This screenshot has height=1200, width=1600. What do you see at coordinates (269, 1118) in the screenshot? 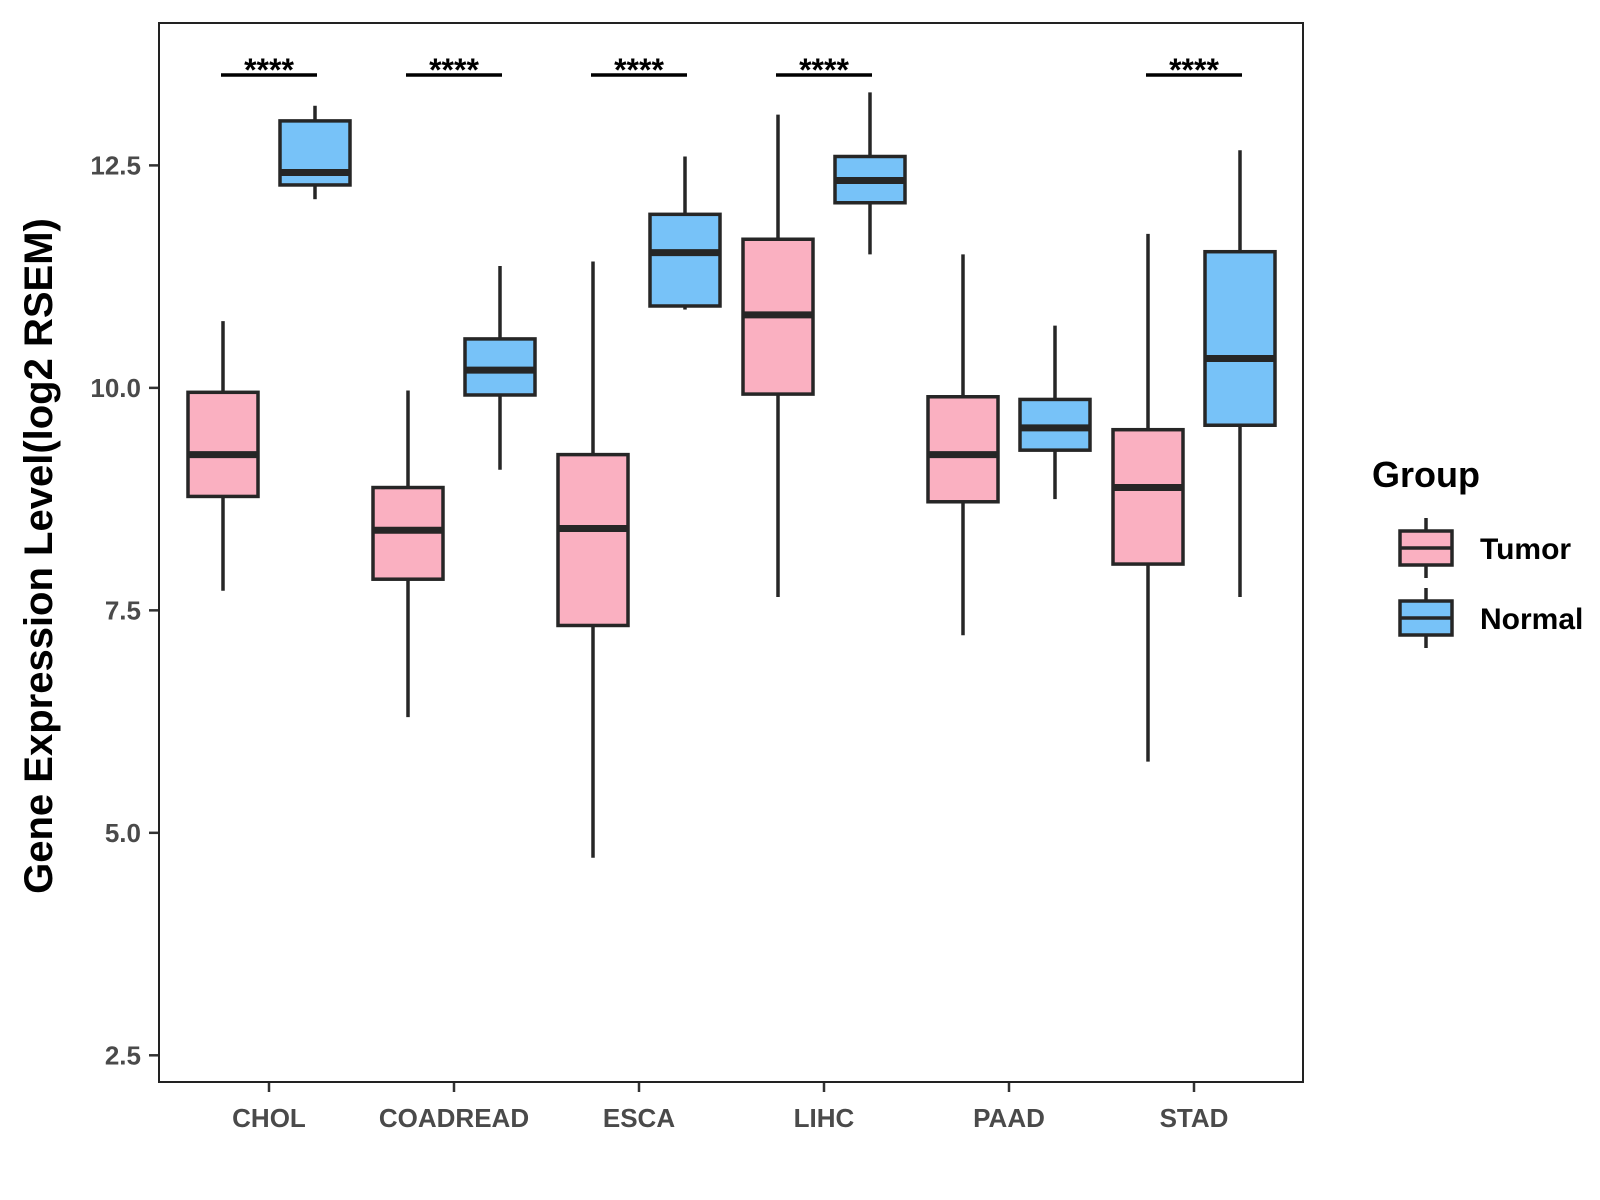
I see `x-tick-label: CHOL` at bounding box center [269, 1118].